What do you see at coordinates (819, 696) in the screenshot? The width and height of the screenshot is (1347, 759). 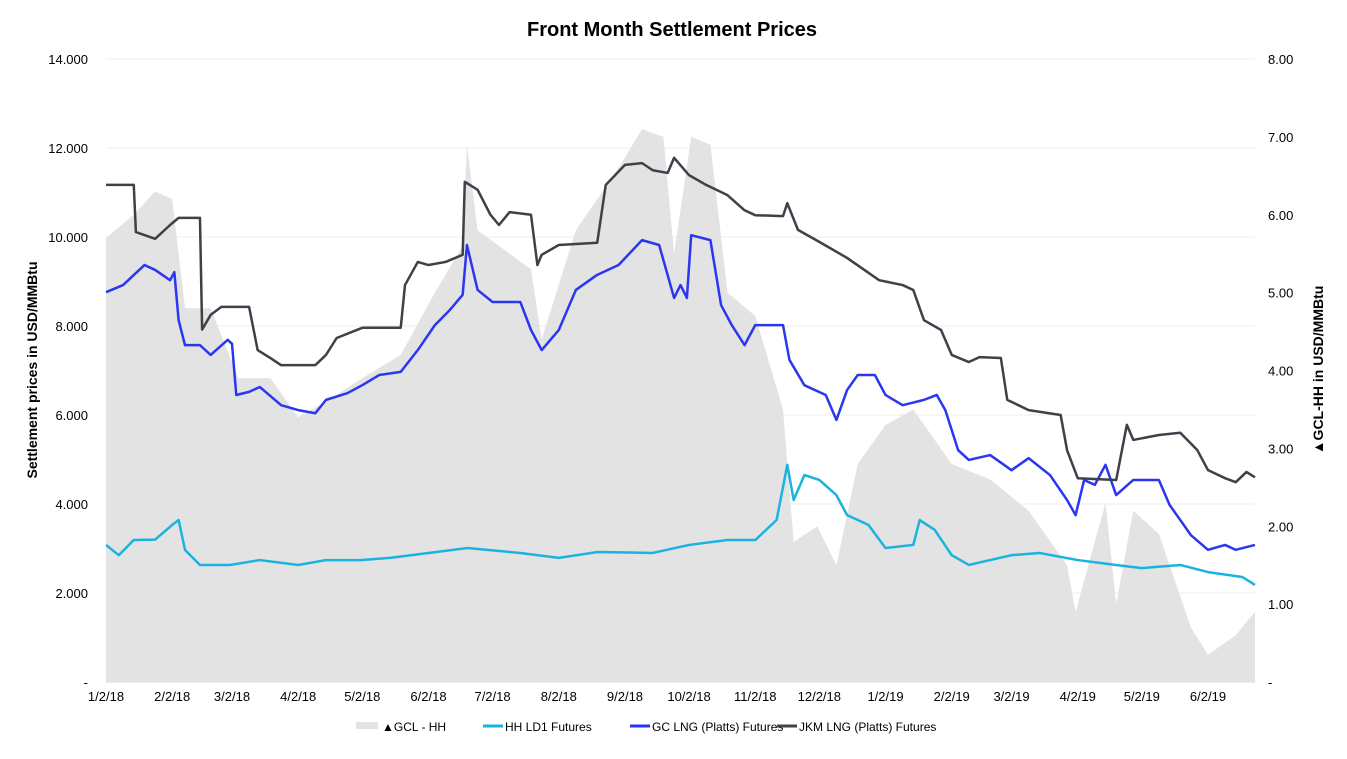 I see `x-tick-label: 12/2/18` at bounding box center [819, 696].